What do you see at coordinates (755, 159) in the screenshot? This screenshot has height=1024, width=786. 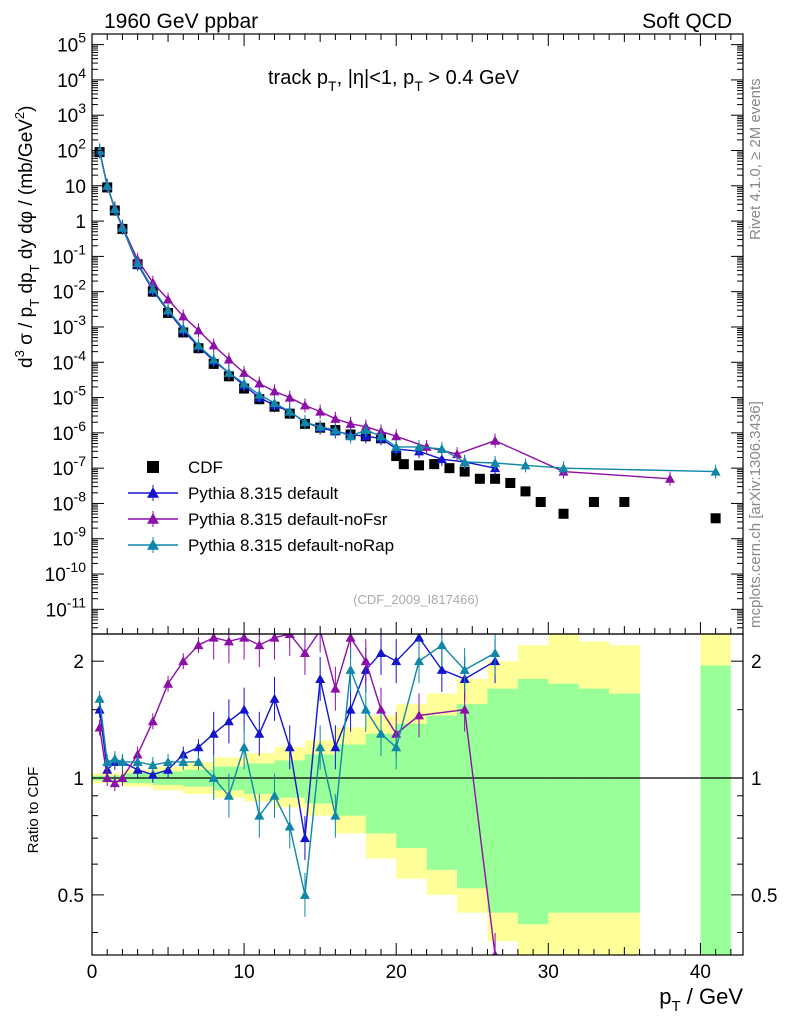 I see `rivet-label: Rivet 4.1.0, ≥ 2M events` at bounding box center [755, 159].